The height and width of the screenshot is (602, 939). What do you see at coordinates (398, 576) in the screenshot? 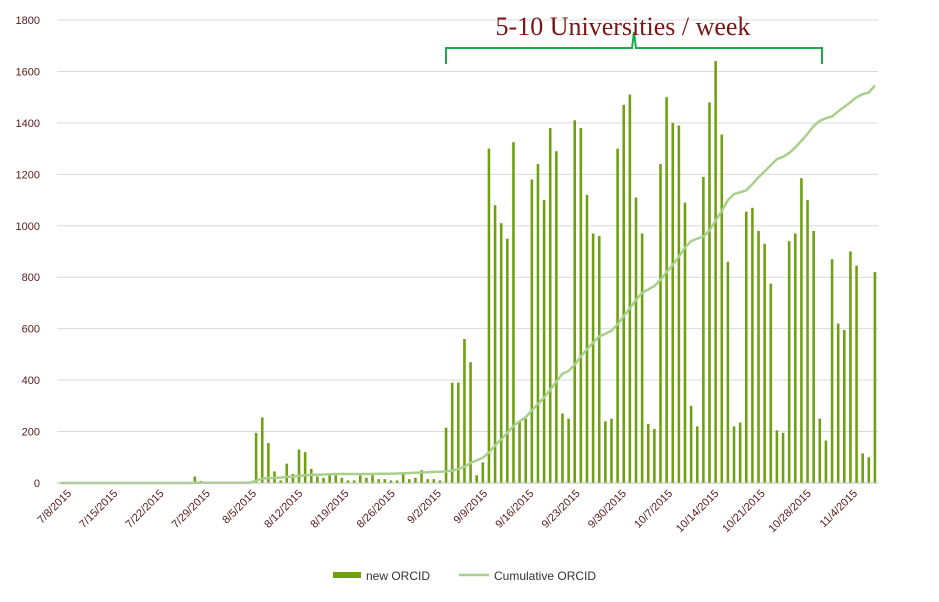
I see `legend-label-new-orcid: new ORCID` at bounding box center [398, 576].